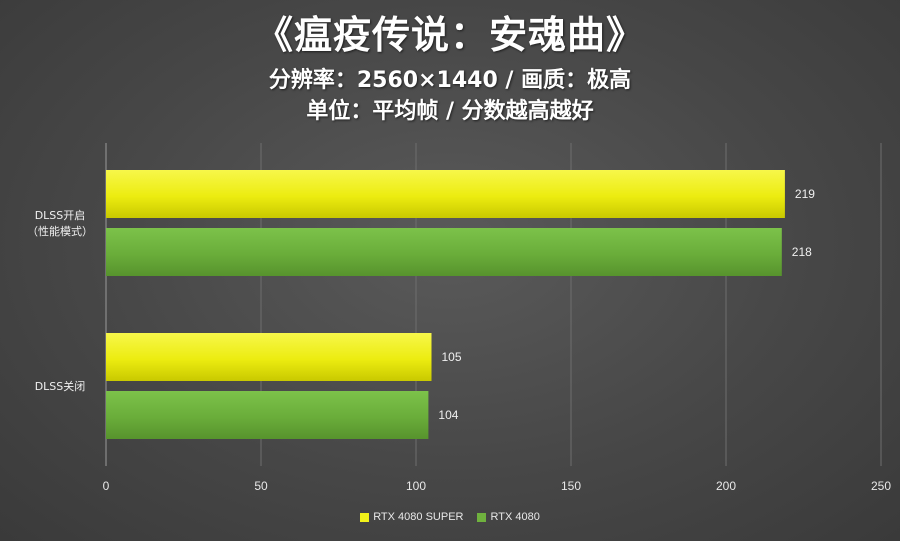 Image resolution: width=900 pixels, height=541 pixels. What do you see at coordinates (571, 486) in the screenshot?
I see `x-tick-label: 150` at bounding box center [571, 486].